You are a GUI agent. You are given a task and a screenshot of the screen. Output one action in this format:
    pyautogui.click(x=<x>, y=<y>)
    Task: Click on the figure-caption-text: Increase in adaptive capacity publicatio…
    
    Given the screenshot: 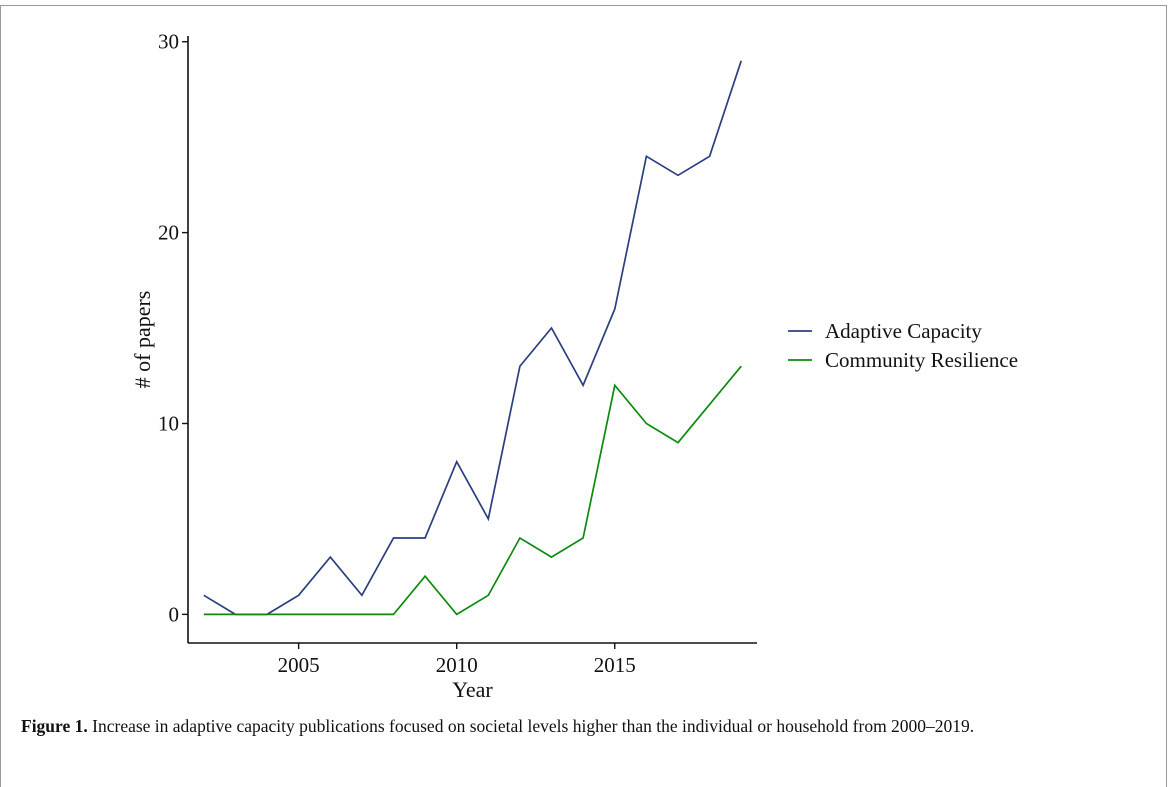 What is the action you would take?
    pyautogui.click(x=533, y=726)
    